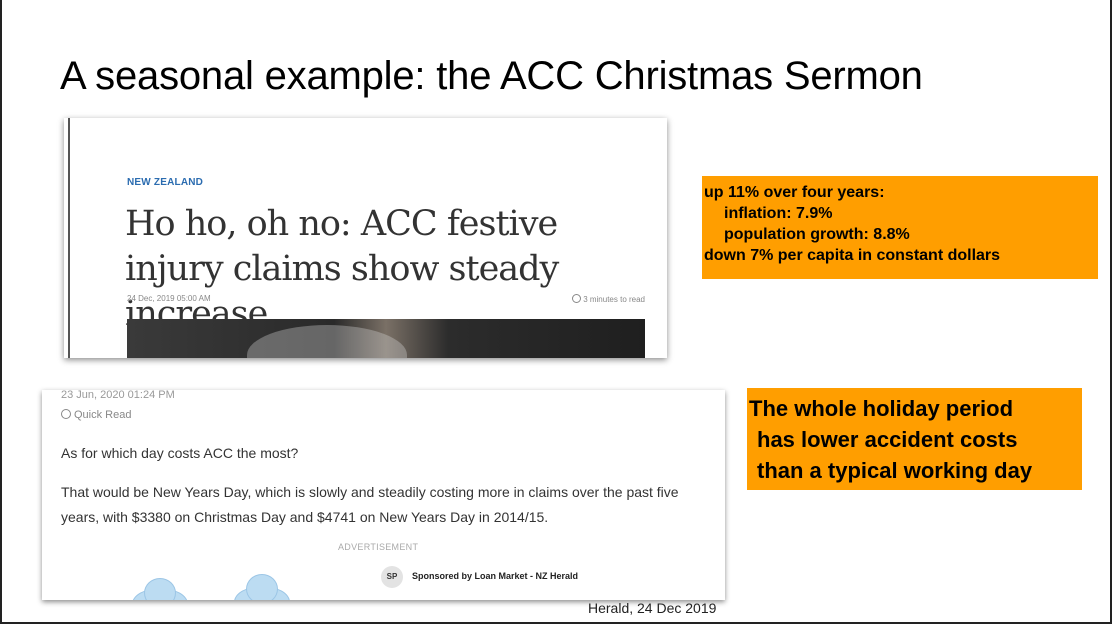 This screenshot has width=1114, height=626. What do you see at coordinates (103, 415) in the screenshot?
I see `quick-read-text: Quick Read` at bounding box center [103, 415].